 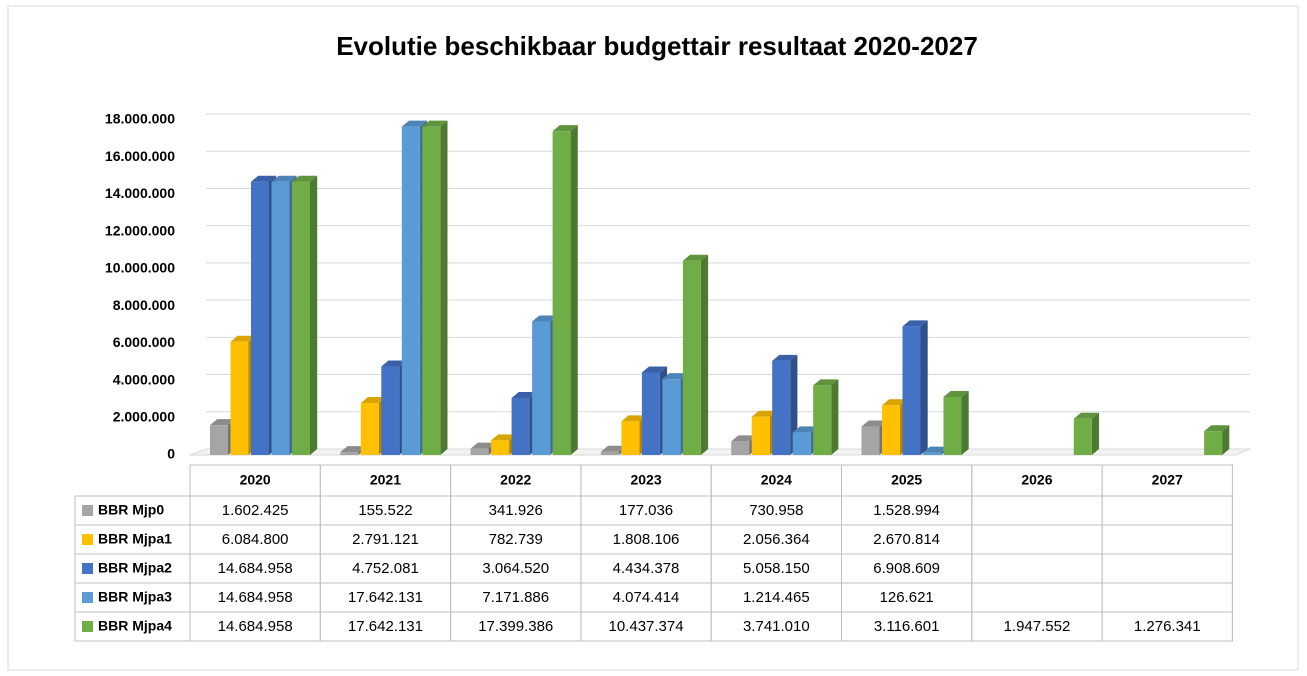 What do you see at coordinates (1036, 480) in the screenshot?
I see `x-tick-label: 2026` at bounding box center [1036, 480].